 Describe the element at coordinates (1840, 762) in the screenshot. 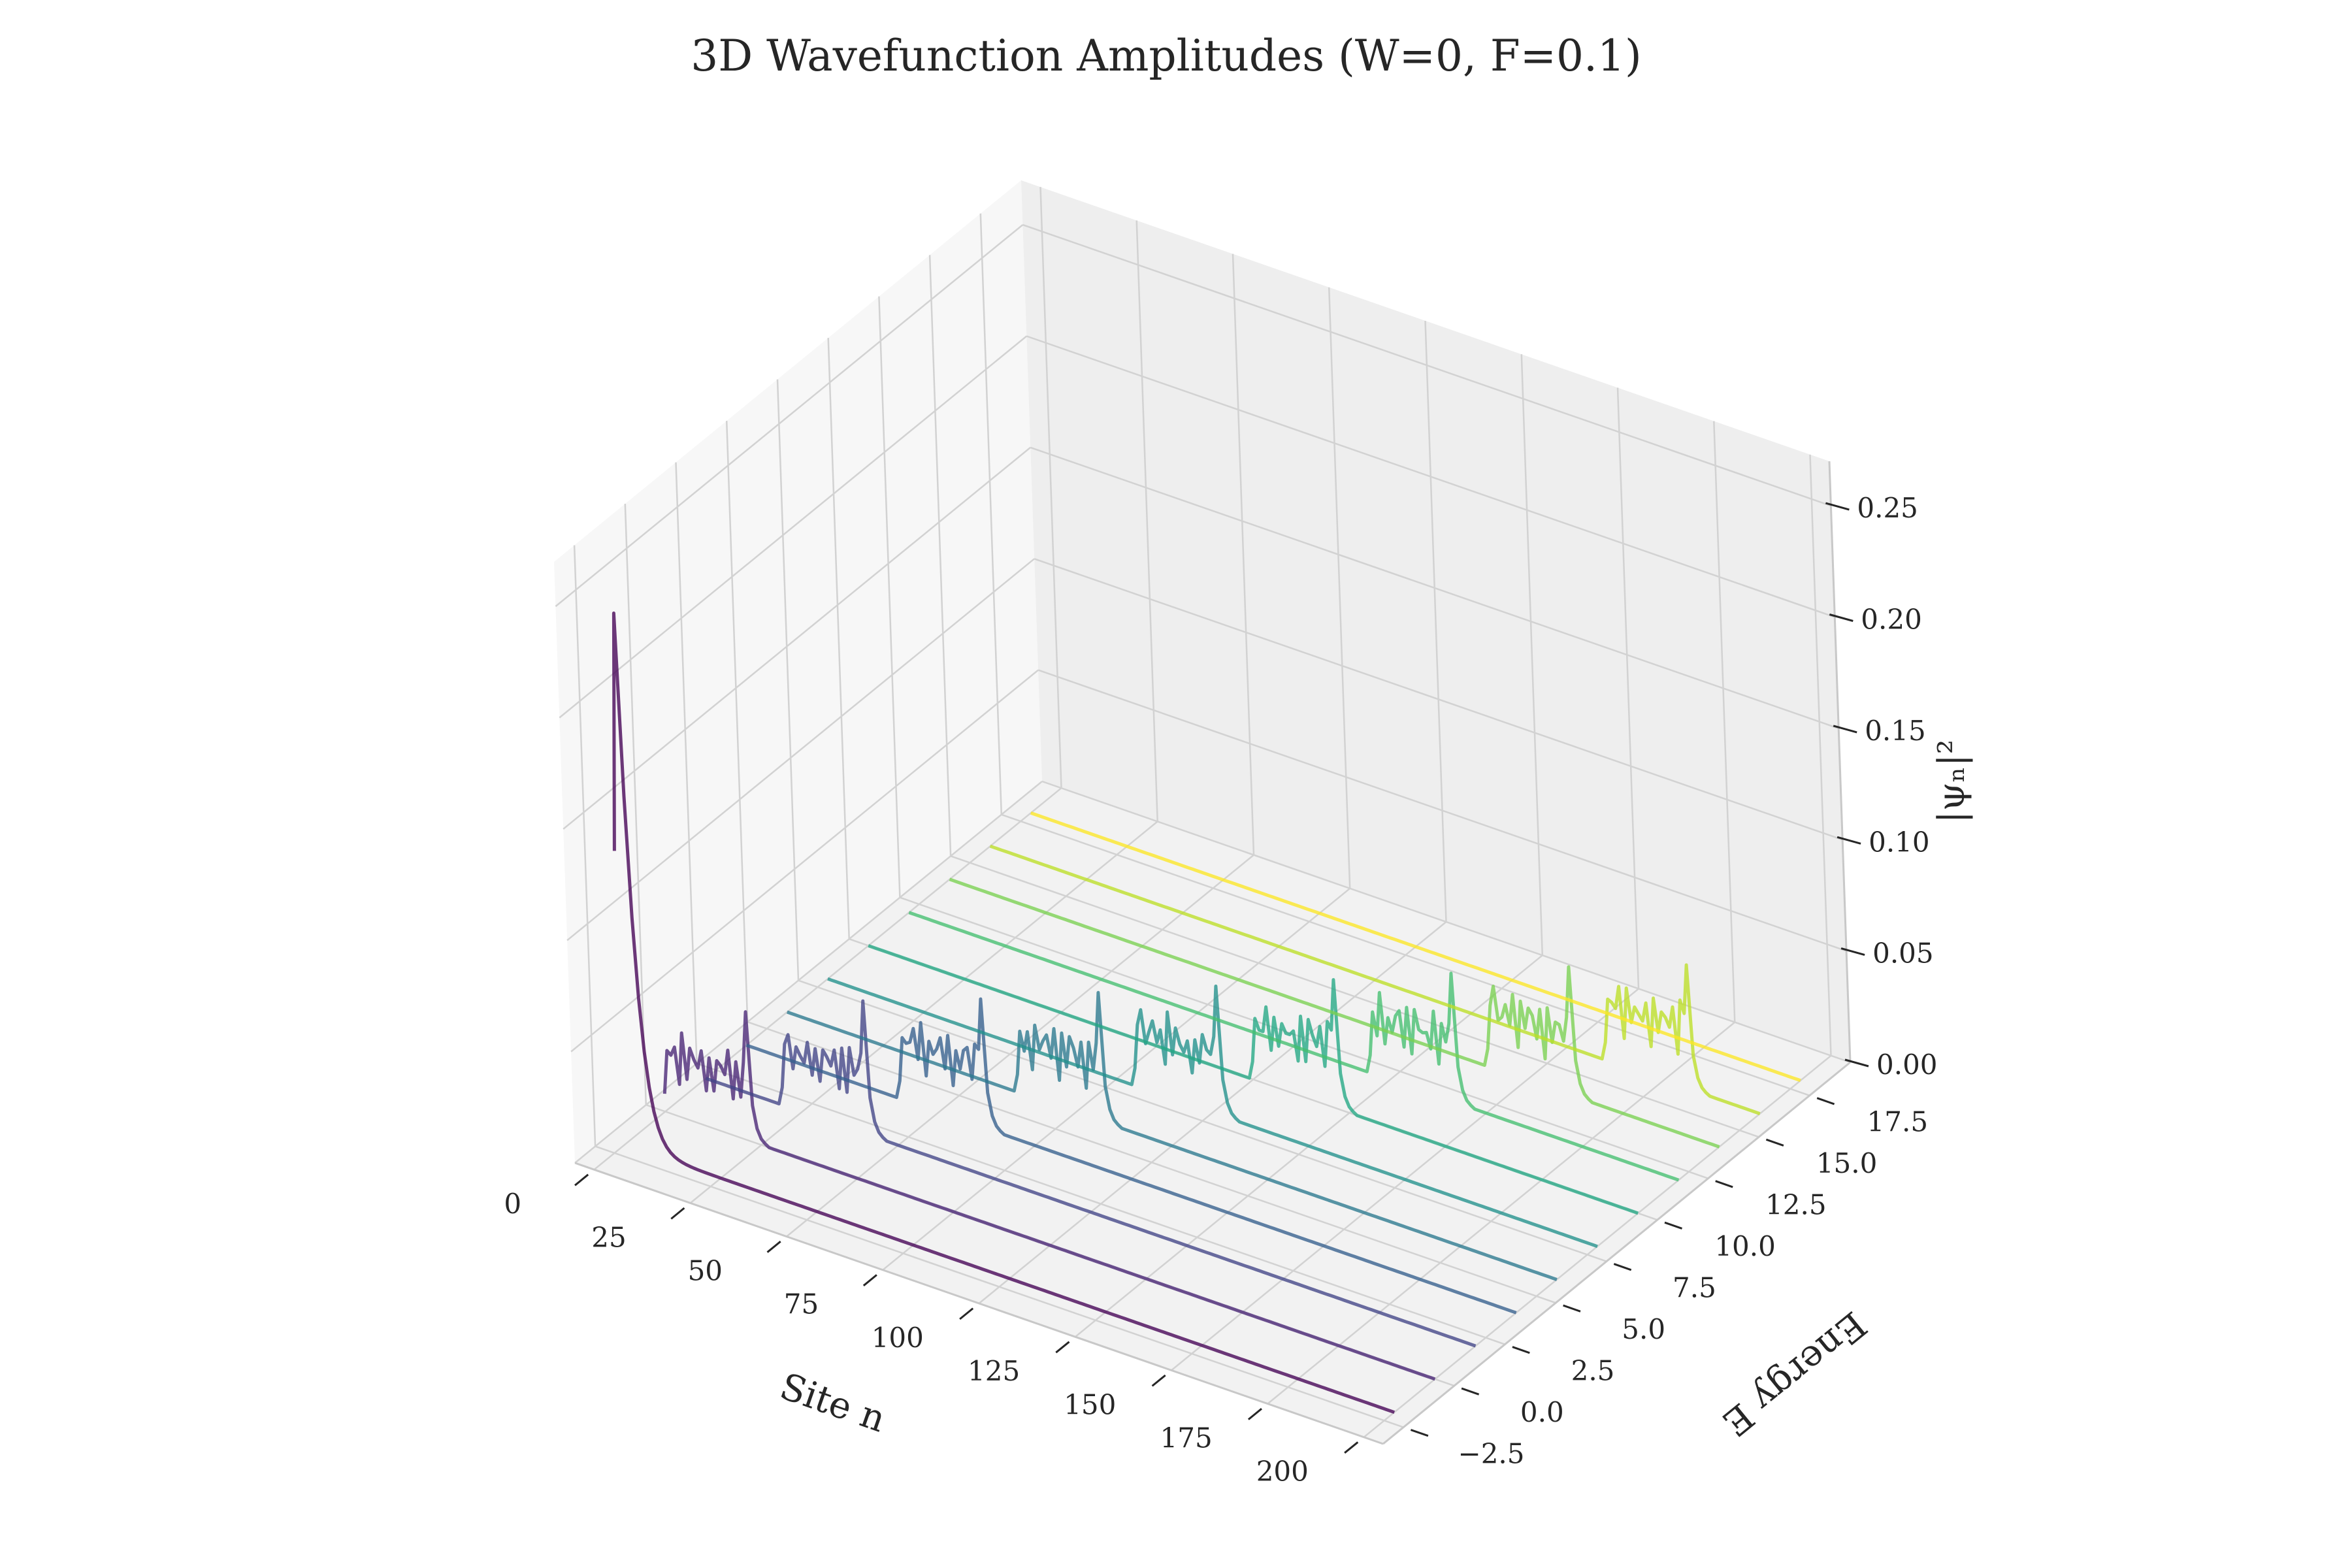

I see `z-axis-line` at that location.